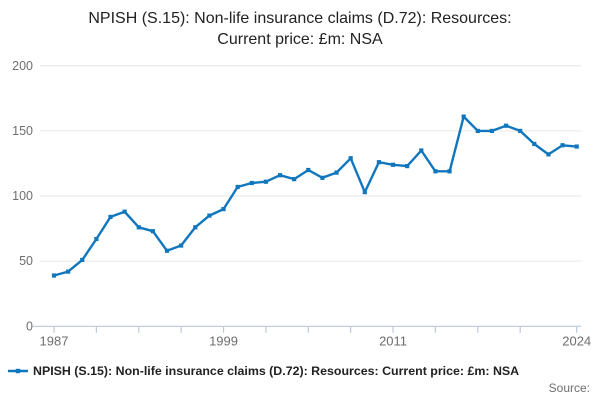 The height and width of the screenshot is (400, 600). Describe the element at coordinates (22, 196) in the screenshot. I see `y-tick-label: 100` at that location.